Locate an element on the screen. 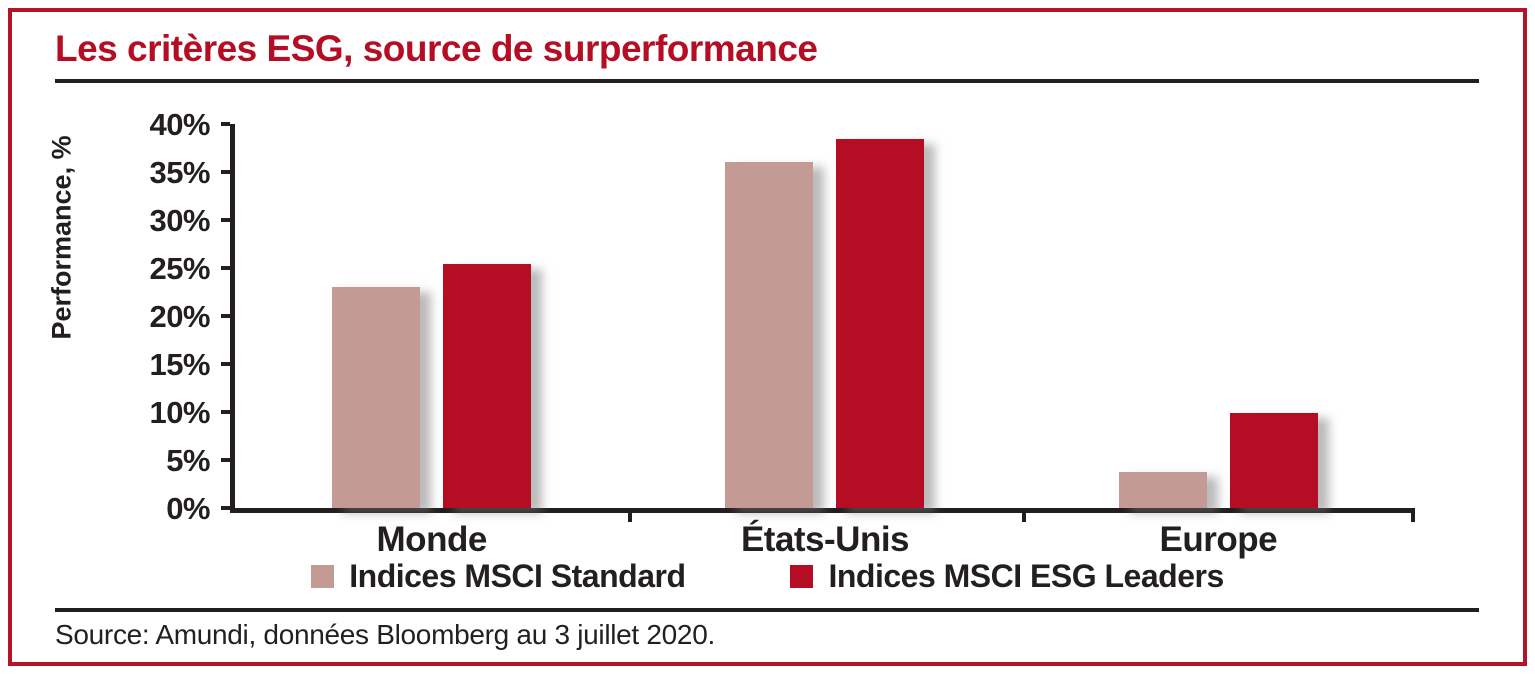 The height and width of the screenshot is (674, 1535). y-tick-label: 20% is located at coordinates (179, 316).